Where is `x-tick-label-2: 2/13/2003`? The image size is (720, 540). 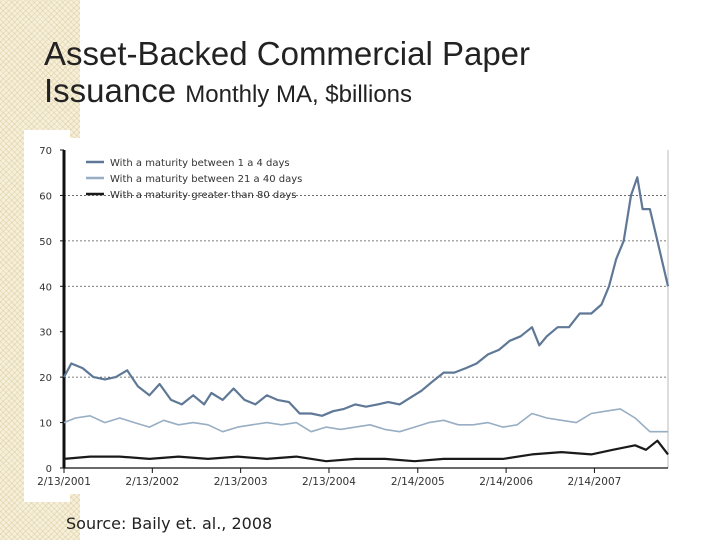
x-tick-label-2: 2/13/2003 is located at coordinates (241, 482).